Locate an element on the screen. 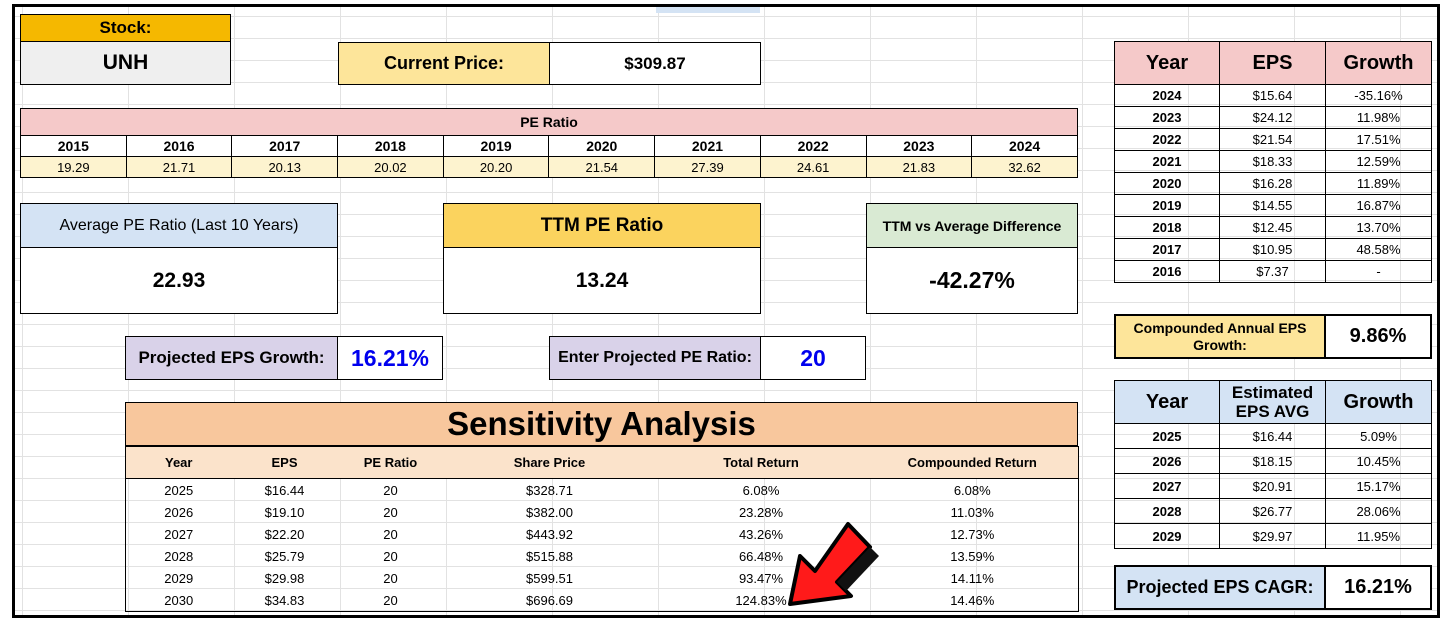 The height and width of the screenshot is (627, 1456). eps-history-cell: 2022 is located at coordinates (1167, 139).